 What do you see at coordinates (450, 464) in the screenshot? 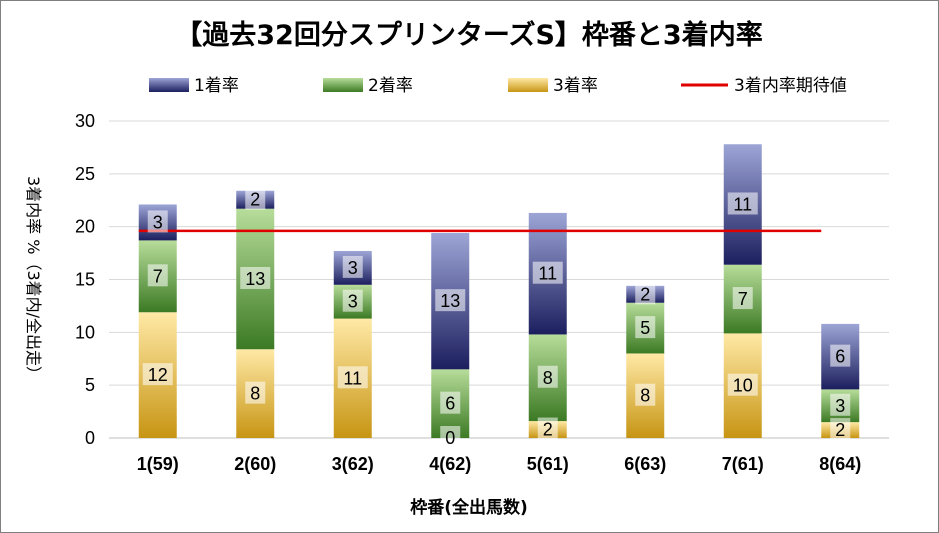
I see `x-category-label: 4(62)` at bounding box center [450, 464].